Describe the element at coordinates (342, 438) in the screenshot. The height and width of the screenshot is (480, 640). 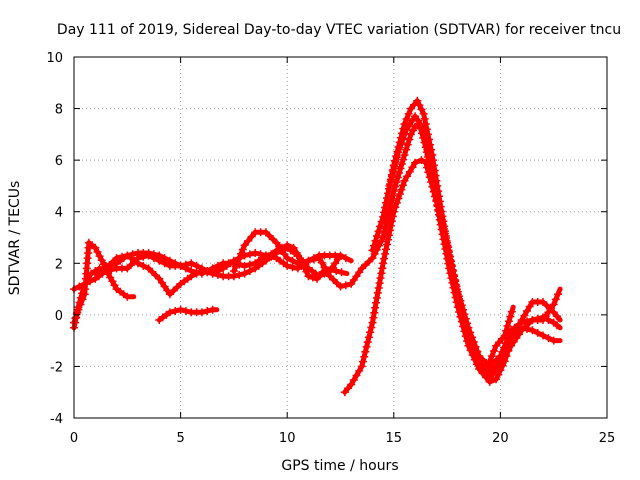
I see `x-tick-labels: 0 5 10 15 20 25` at that location.